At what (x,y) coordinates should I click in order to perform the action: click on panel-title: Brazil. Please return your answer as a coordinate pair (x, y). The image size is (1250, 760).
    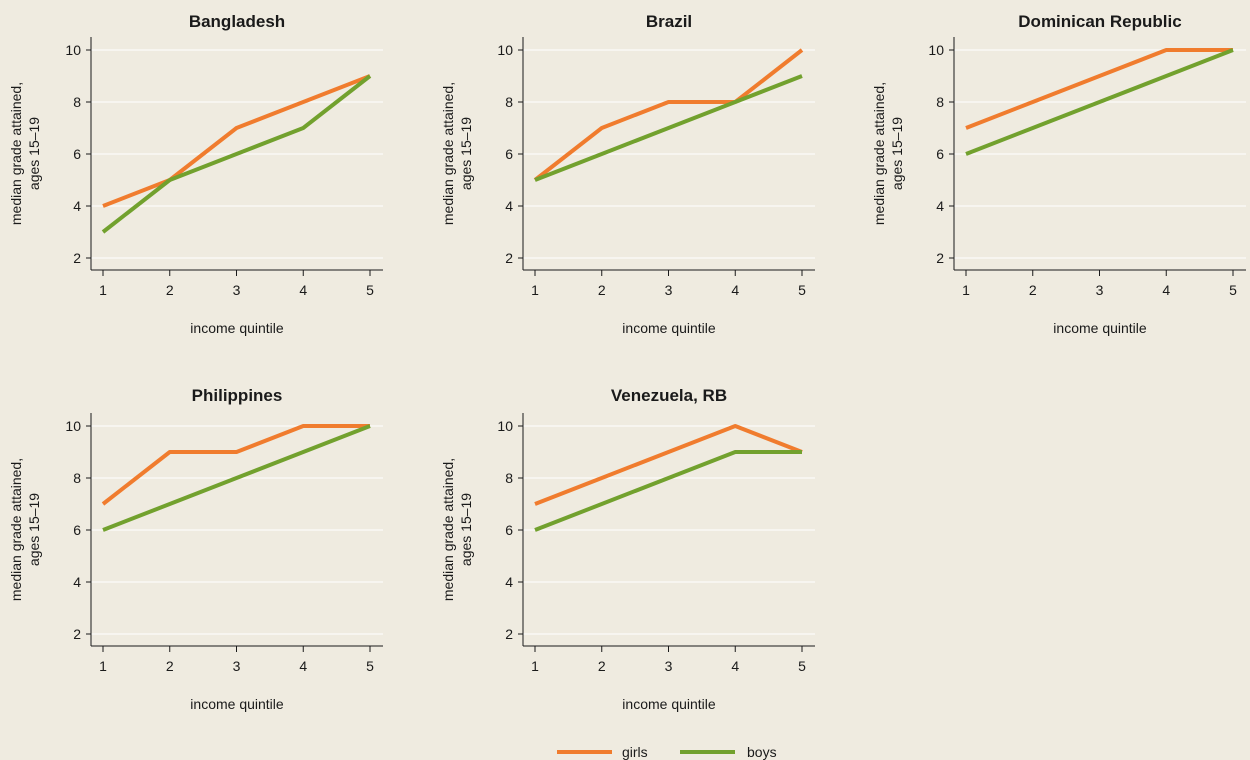
    Looking at the image, I should click on (669, 21).